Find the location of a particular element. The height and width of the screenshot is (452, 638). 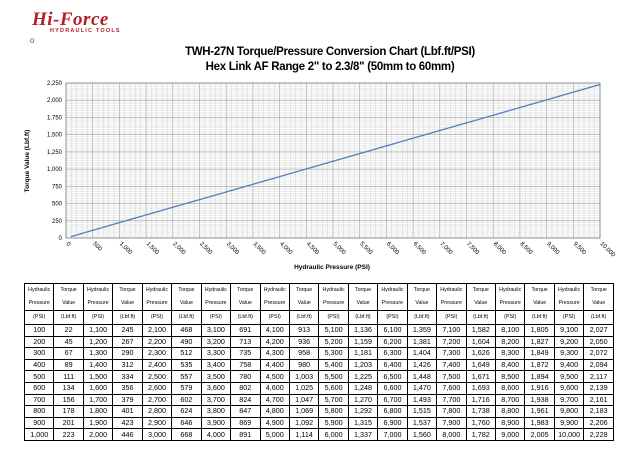

header-torque-cell: (Lbf.ft) is located at coordinates (245, 317).